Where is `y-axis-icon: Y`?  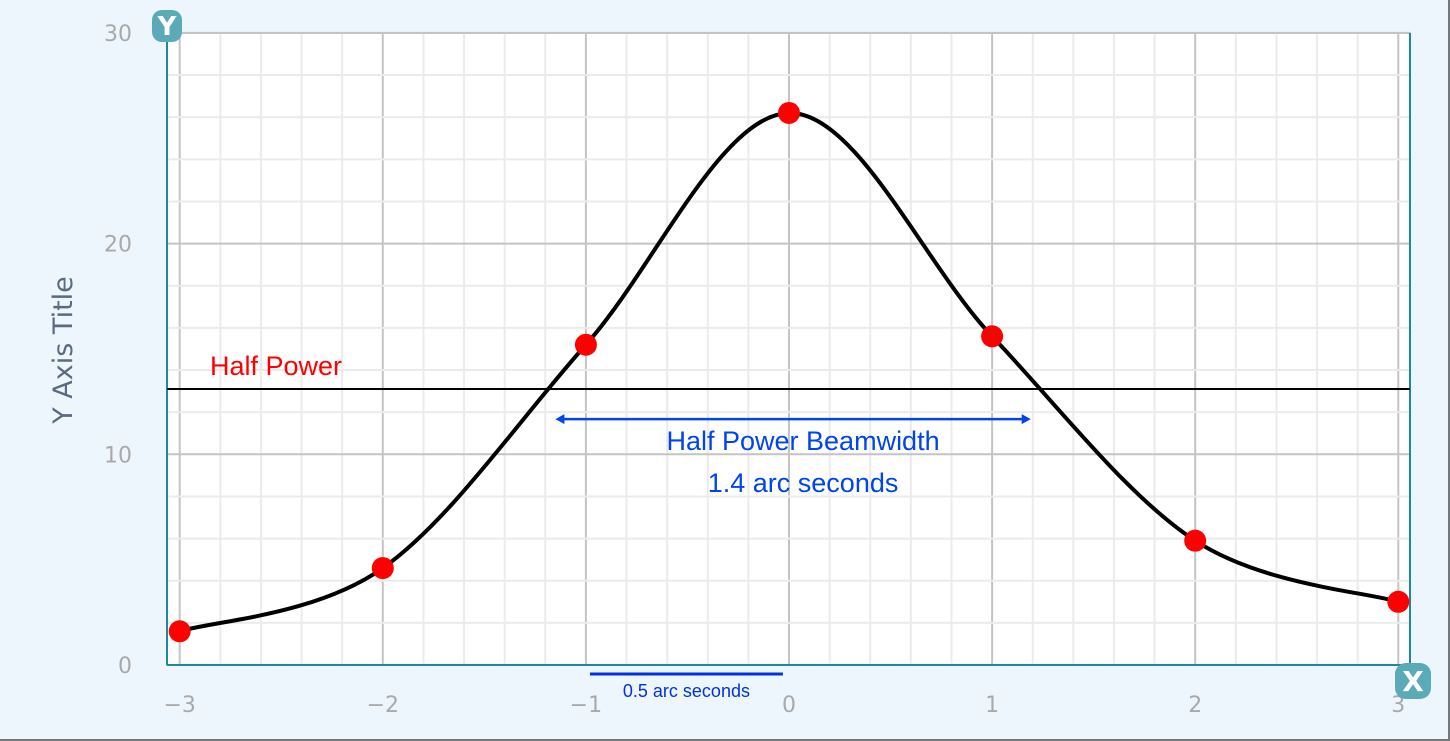
y-axis-icon: Y is located at coordinates (167, 26).